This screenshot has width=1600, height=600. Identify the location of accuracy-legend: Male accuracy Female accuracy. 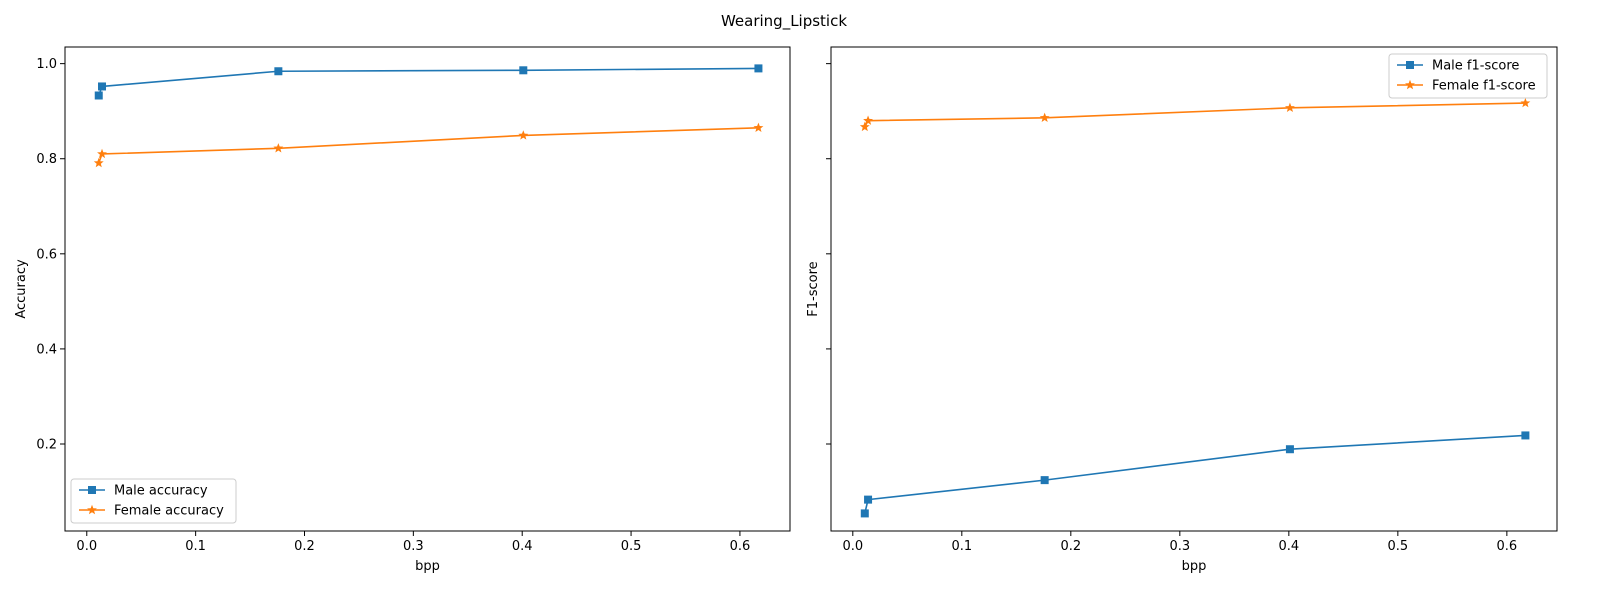
(153, 501).